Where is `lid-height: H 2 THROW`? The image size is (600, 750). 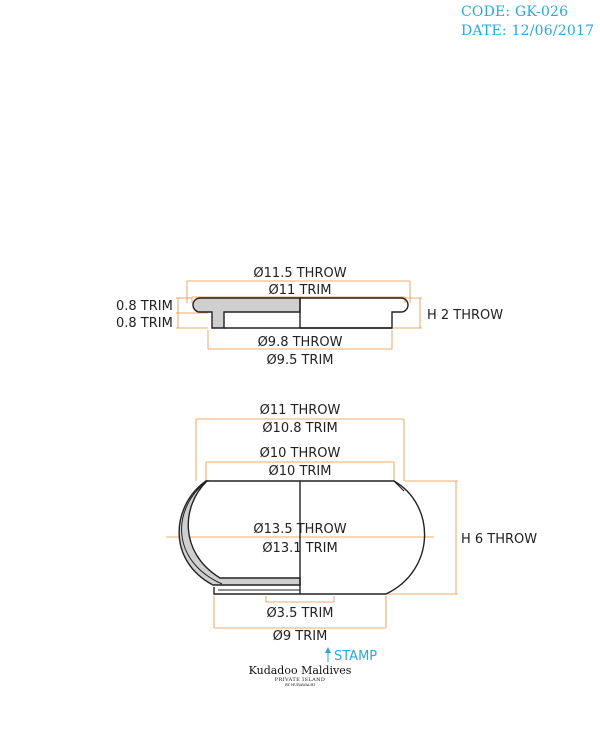
lid-height: H 2 THROW is located at coordinates (465, 315).